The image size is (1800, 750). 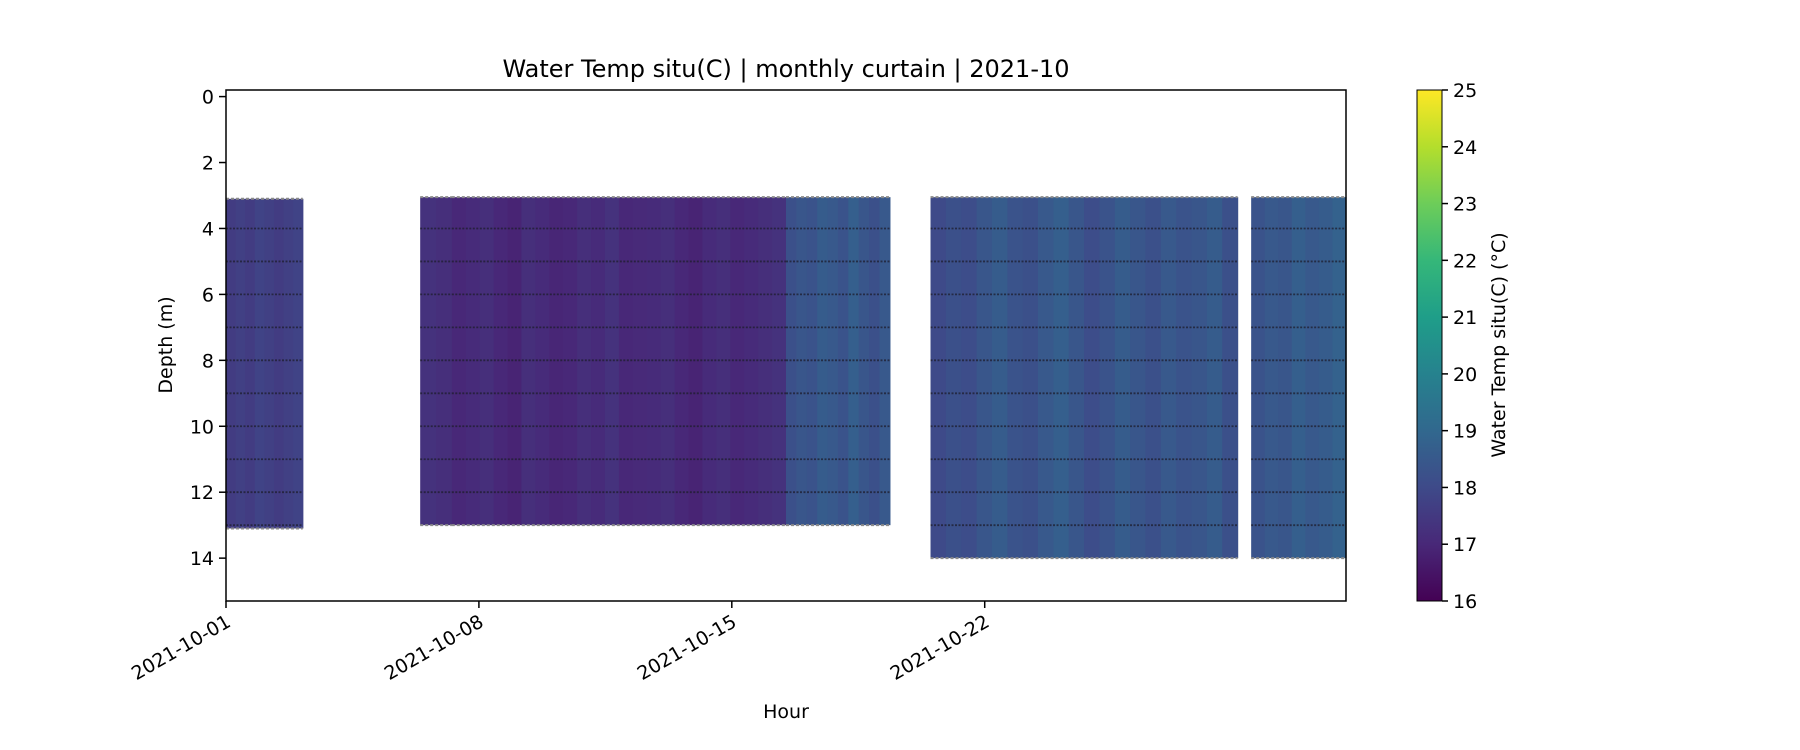 I want to click on colorbar-tick-label: 22, so click(x=1465, y=261).